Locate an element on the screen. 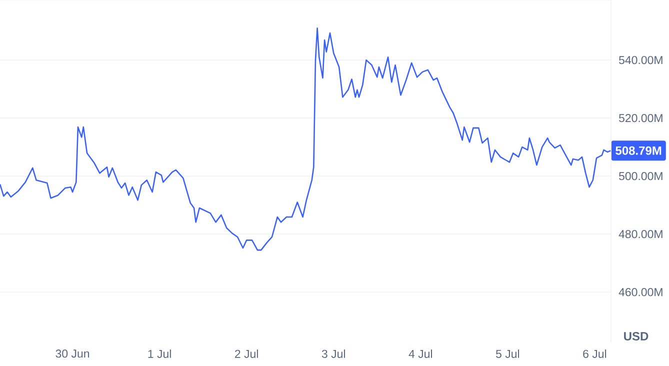  y-tick-label: 520.00M is located at coordinates (640, 118).